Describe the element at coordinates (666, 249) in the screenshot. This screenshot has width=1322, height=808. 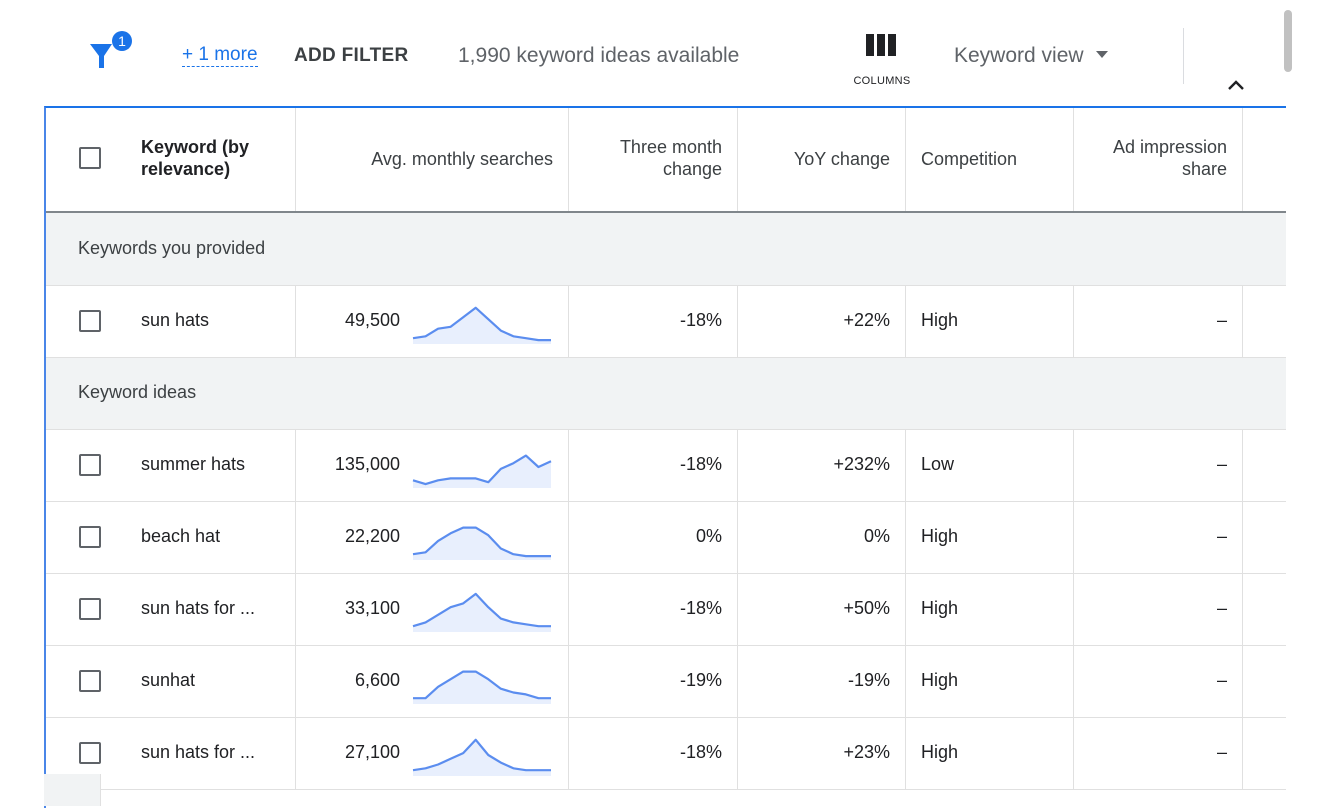
I see `section-row-provided: Keywords you provided` at that location.